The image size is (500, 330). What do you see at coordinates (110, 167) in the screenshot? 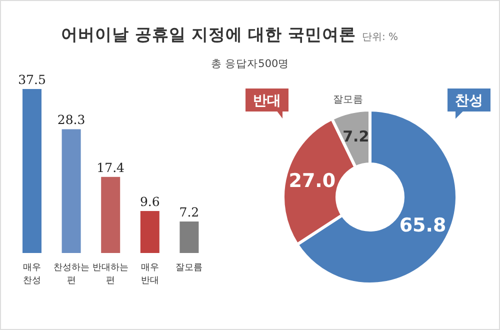
I see `data-label: 17.4` at bounding box center [110, 167].